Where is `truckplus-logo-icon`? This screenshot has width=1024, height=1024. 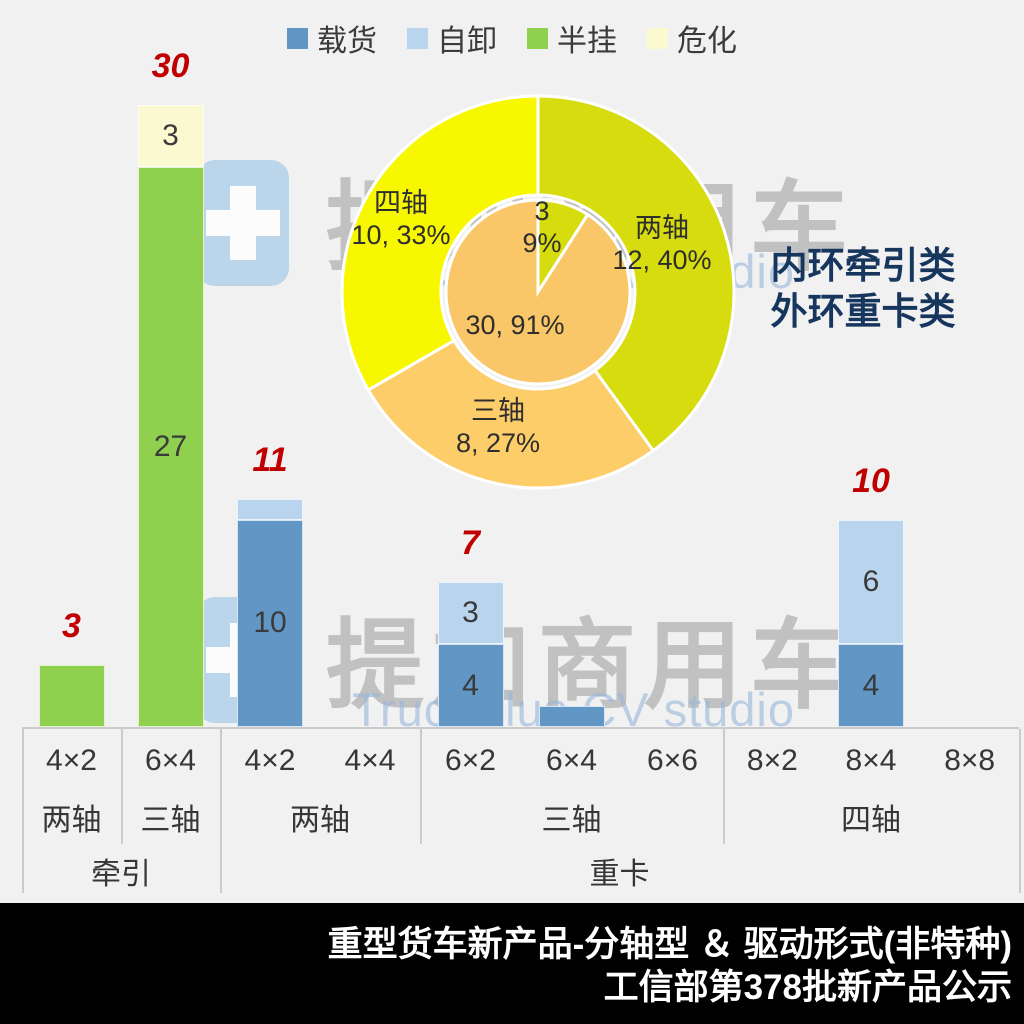 truckplus-logo-icon is located at coordinates (243, 223).